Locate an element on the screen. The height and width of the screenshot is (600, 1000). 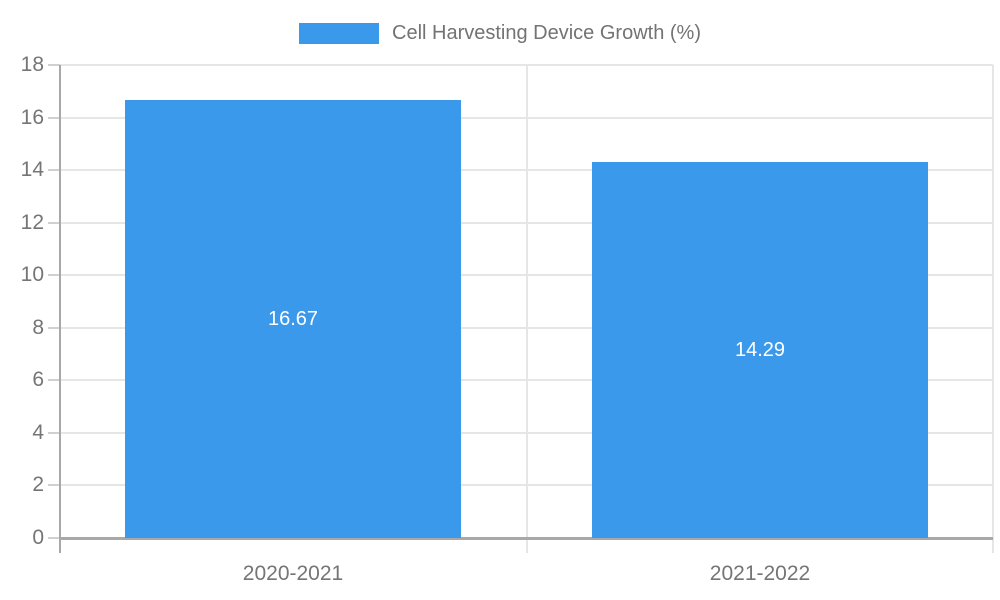
y-axis-line is located at coordinates (60, 309).